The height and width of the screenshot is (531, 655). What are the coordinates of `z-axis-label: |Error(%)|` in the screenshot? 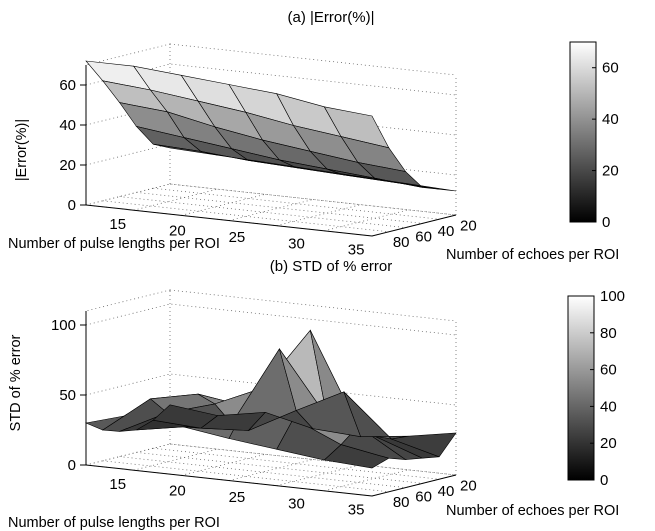 It's located at (22, 150).